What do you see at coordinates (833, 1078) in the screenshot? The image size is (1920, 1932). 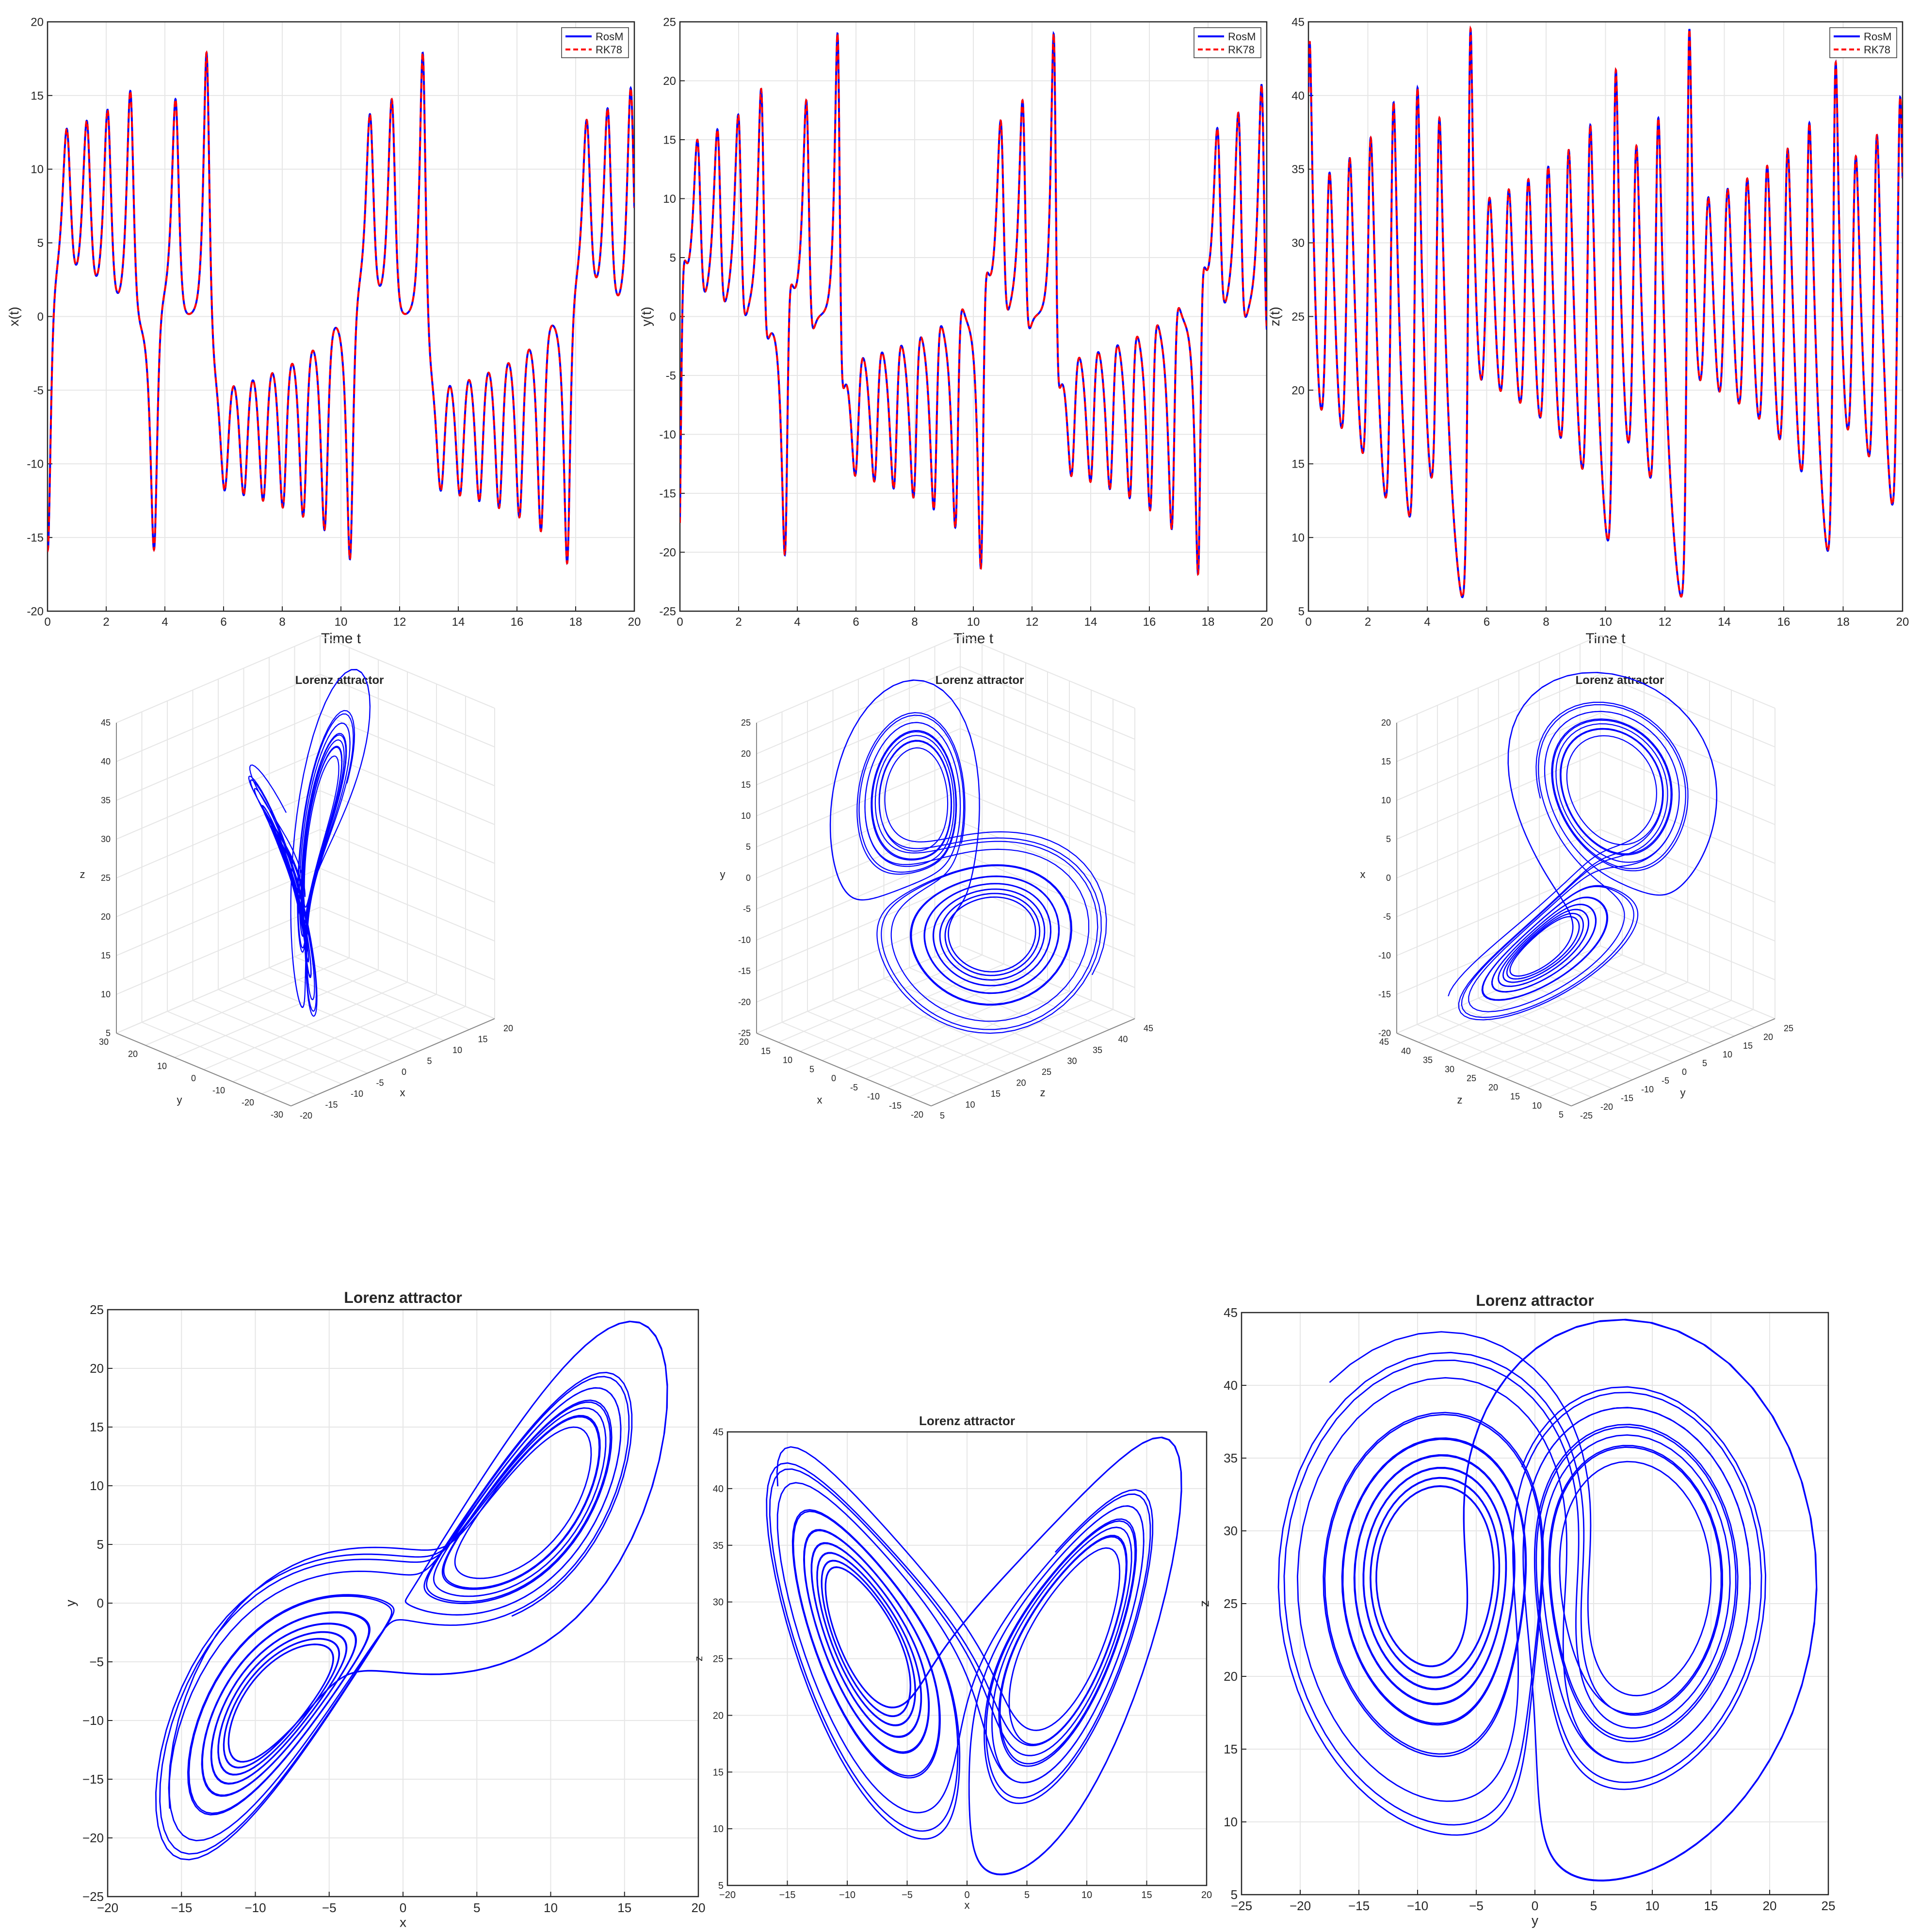 I see `axis-b-tick-label: 0` at bounding box center [833, 1078].